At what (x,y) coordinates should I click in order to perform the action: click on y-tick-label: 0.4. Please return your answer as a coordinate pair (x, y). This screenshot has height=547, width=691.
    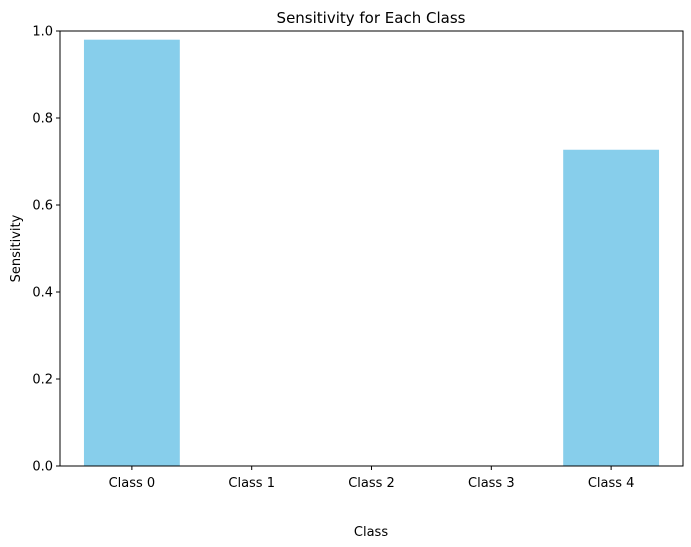
    Looking at the image, I should click on (42, 293).